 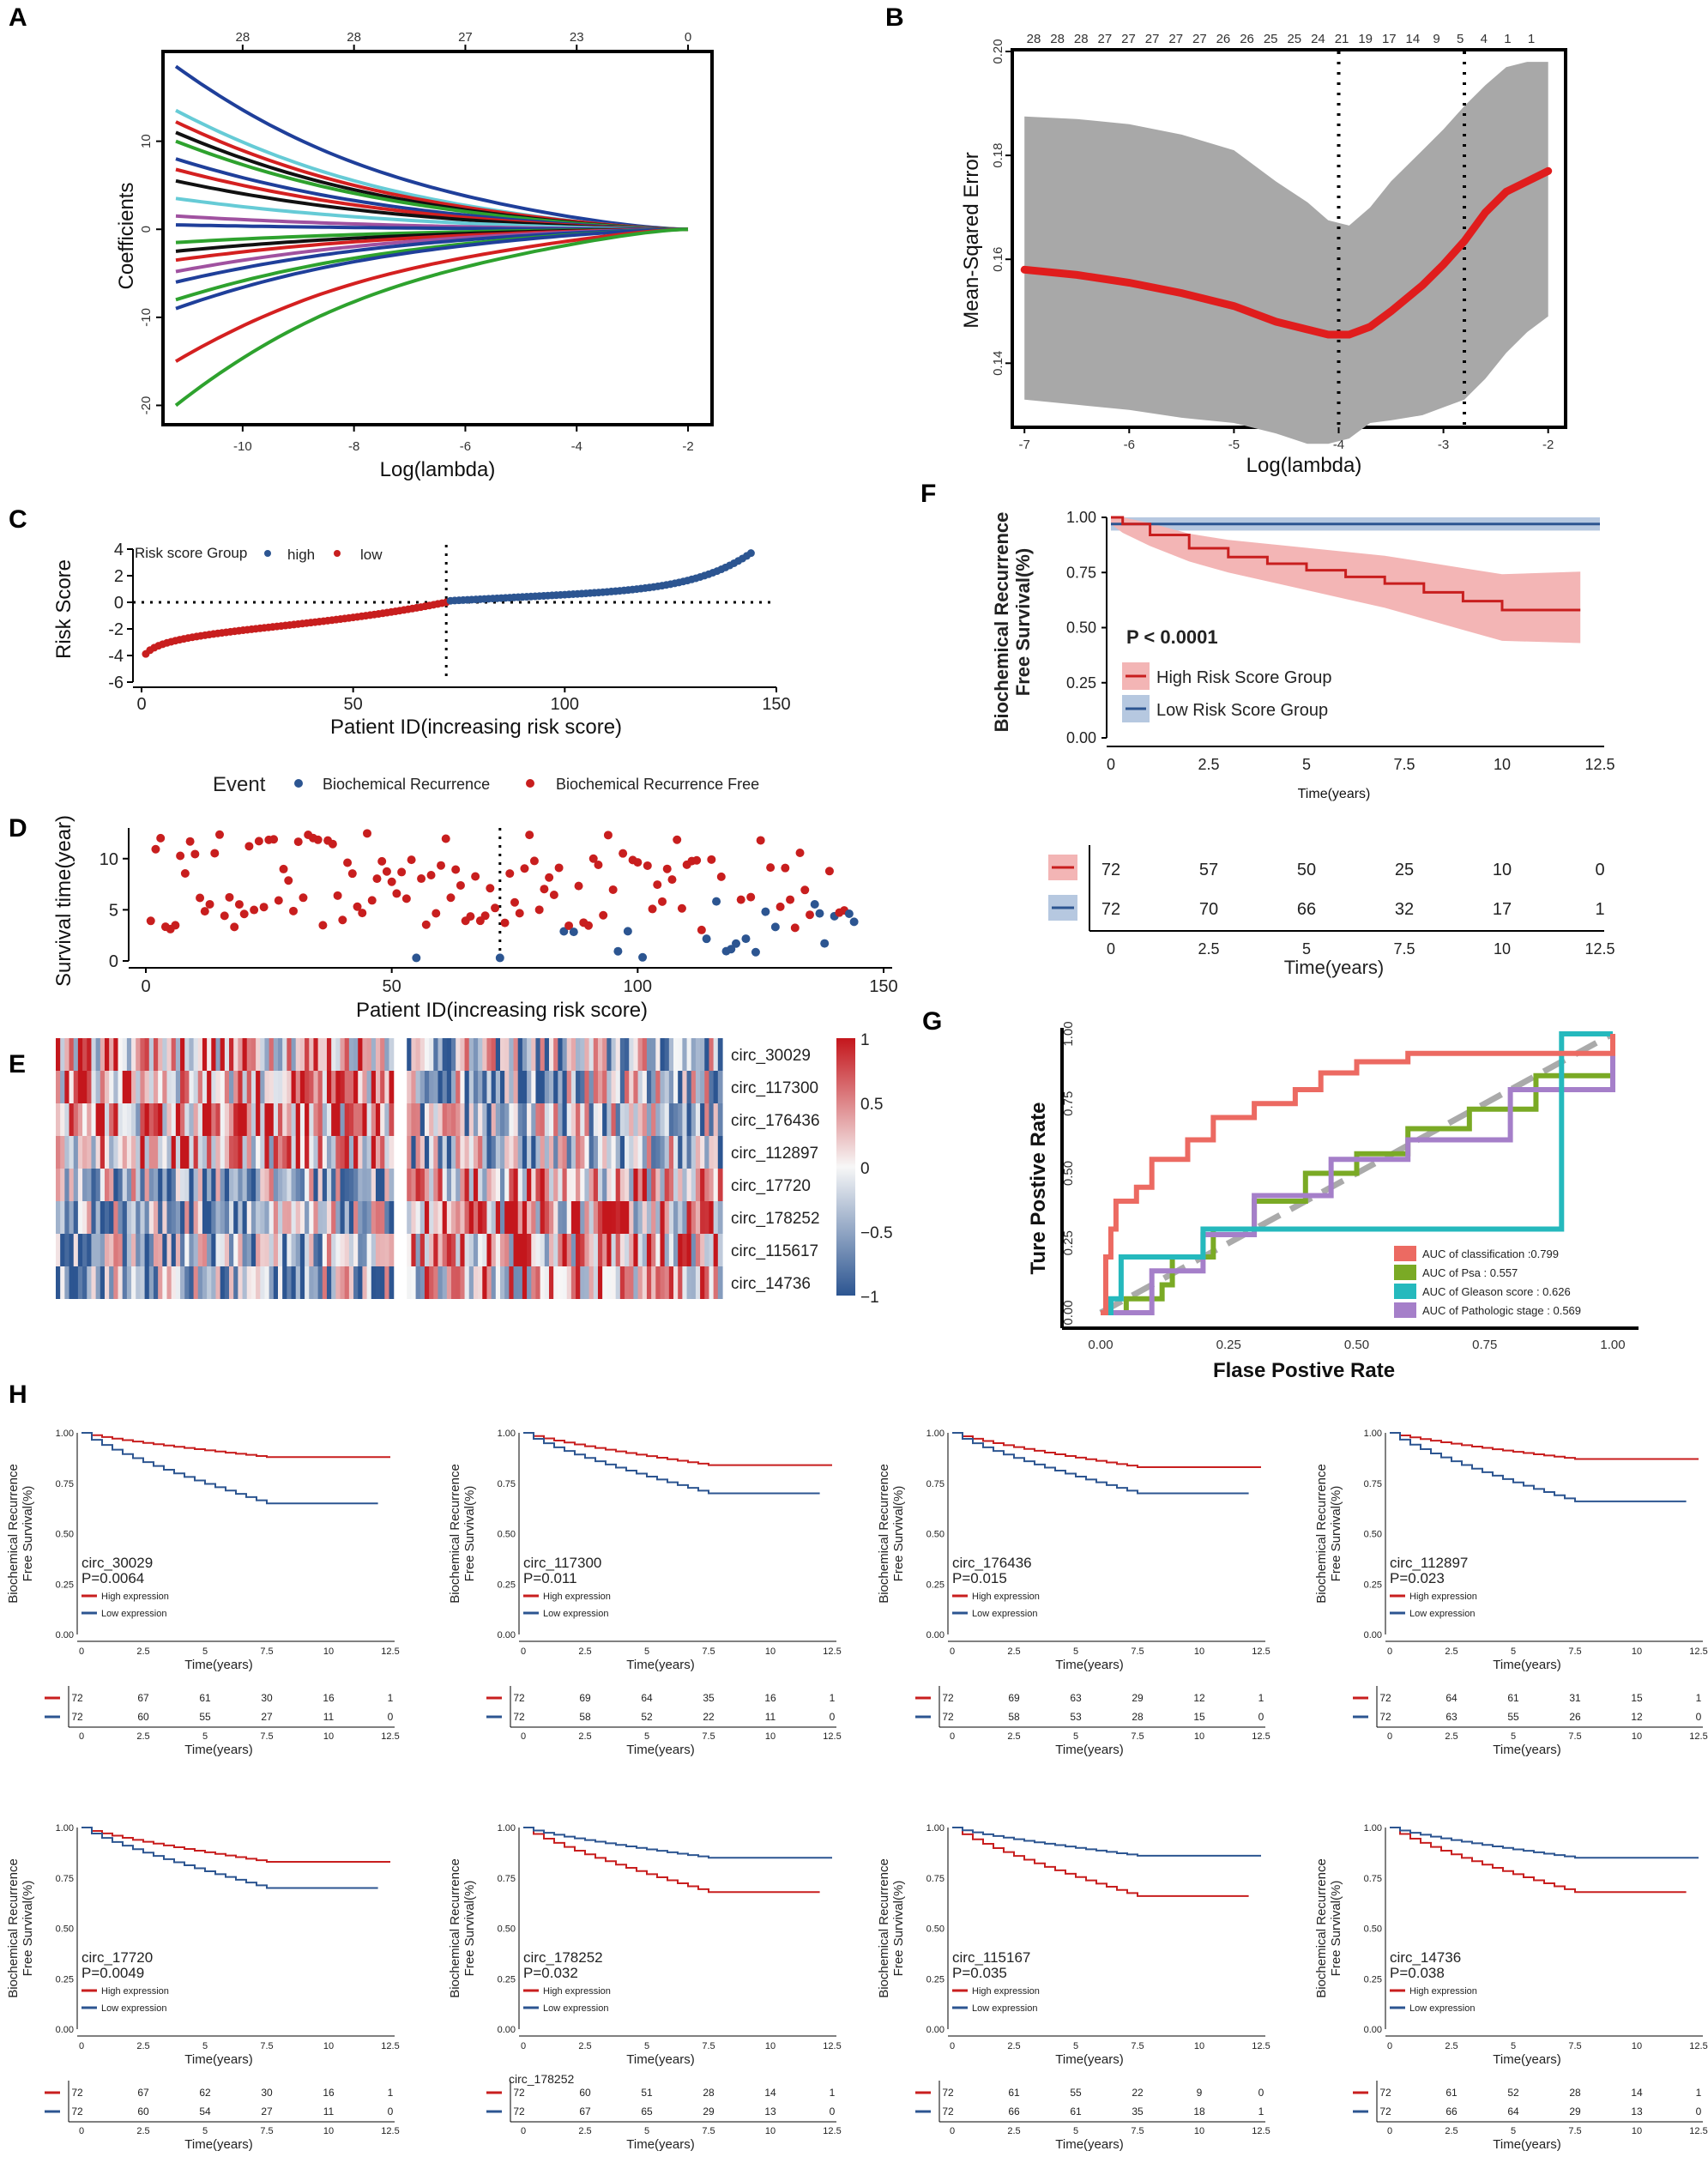 What do you see at coordinates (1443, 445) in the screenshot?
I see `x-tick-label: -3` at bounding box center [1443, 445].